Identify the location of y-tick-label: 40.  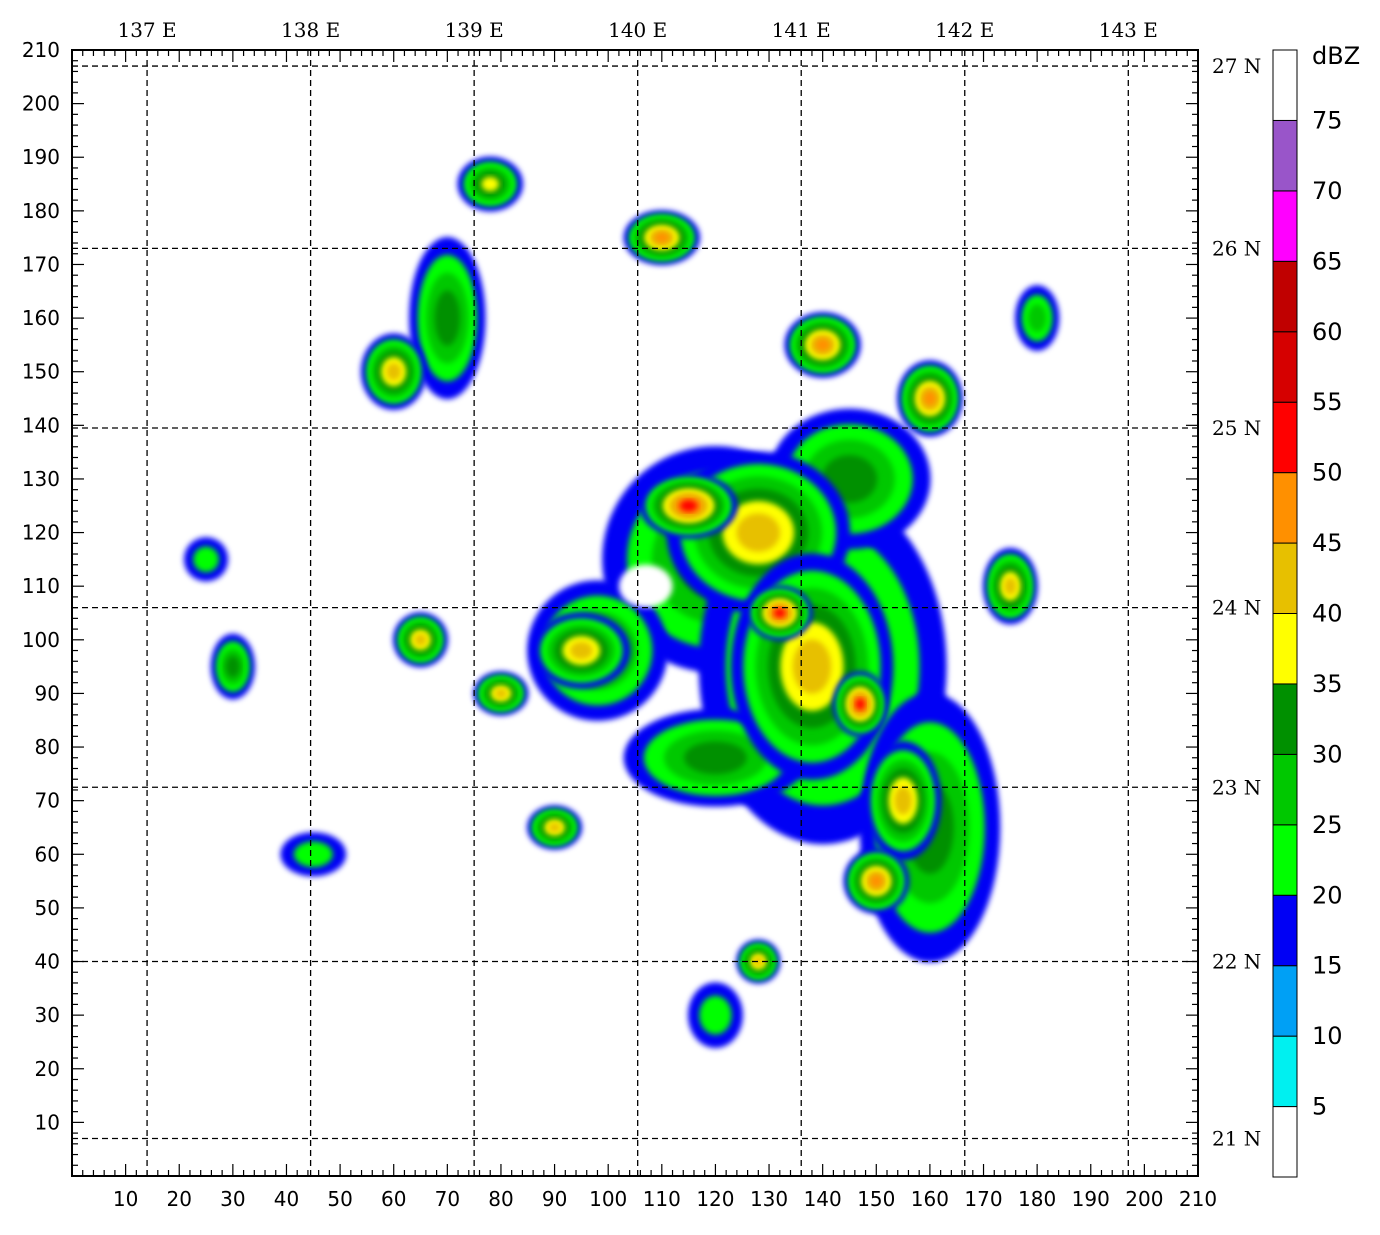
(47, 962).